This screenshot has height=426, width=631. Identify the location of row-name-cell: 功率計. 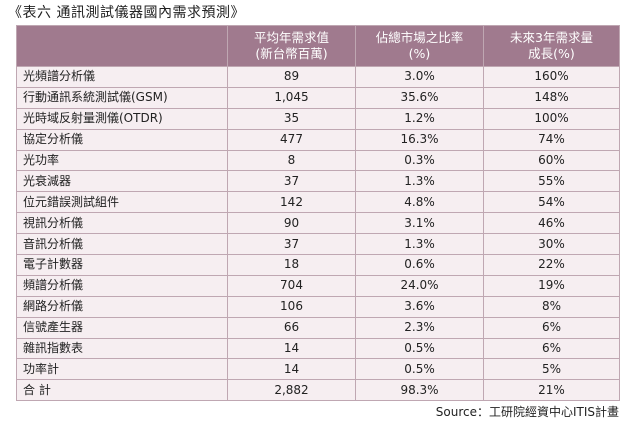
(122, 369).